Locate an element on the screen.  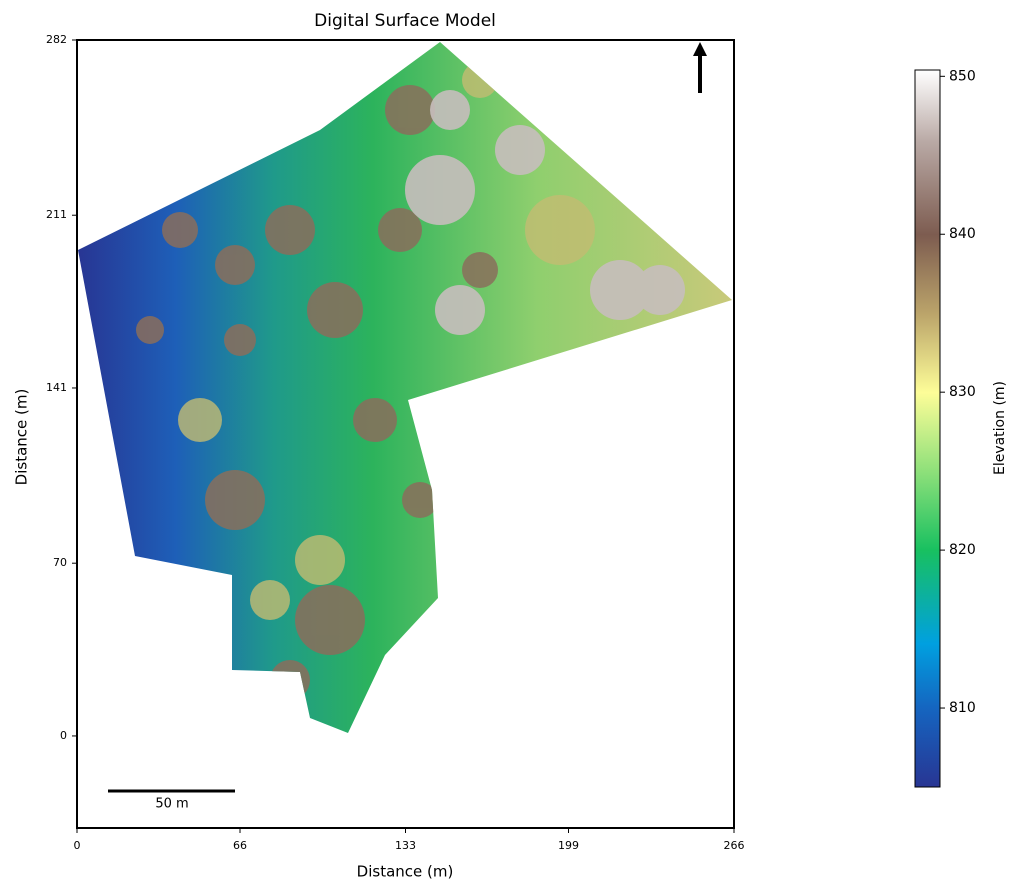
y-tick-label: 211 is located at coordinates (56, 214).